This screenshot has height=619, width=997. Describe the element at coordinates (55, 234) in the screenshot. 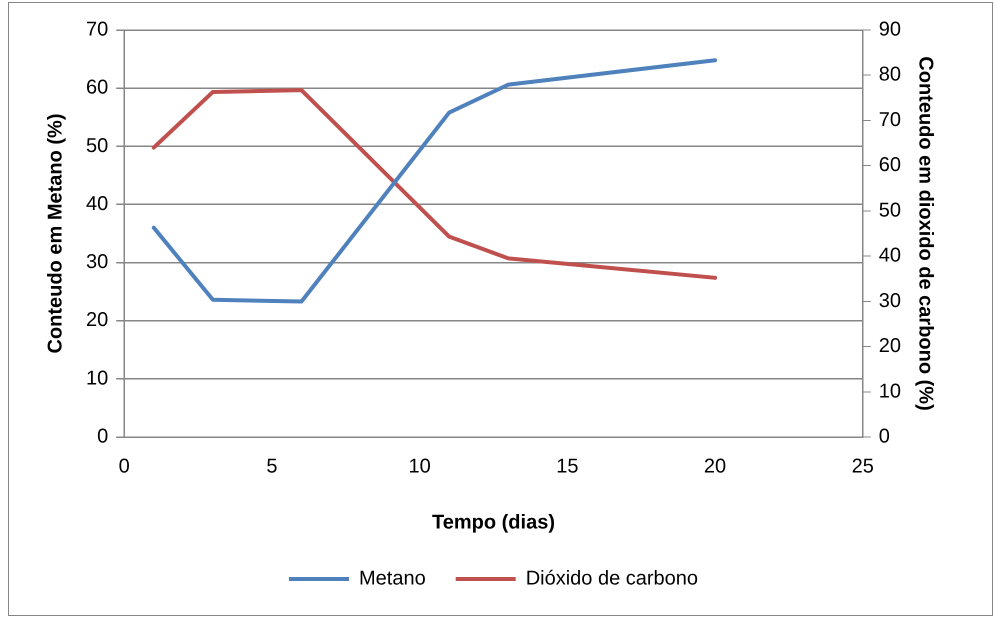

I see `y-axis-title: Conteudo em Metano (%)` at that location.